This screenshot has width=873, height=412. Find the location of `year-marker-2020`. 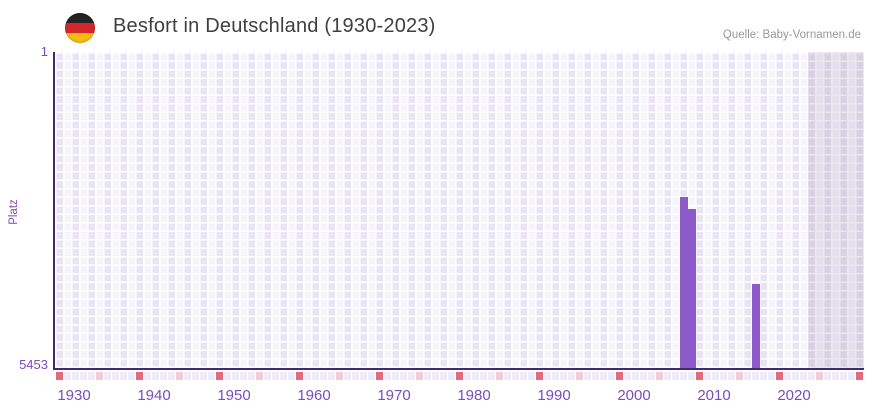

year-marker-2020 is located at coordinates (779, 376).